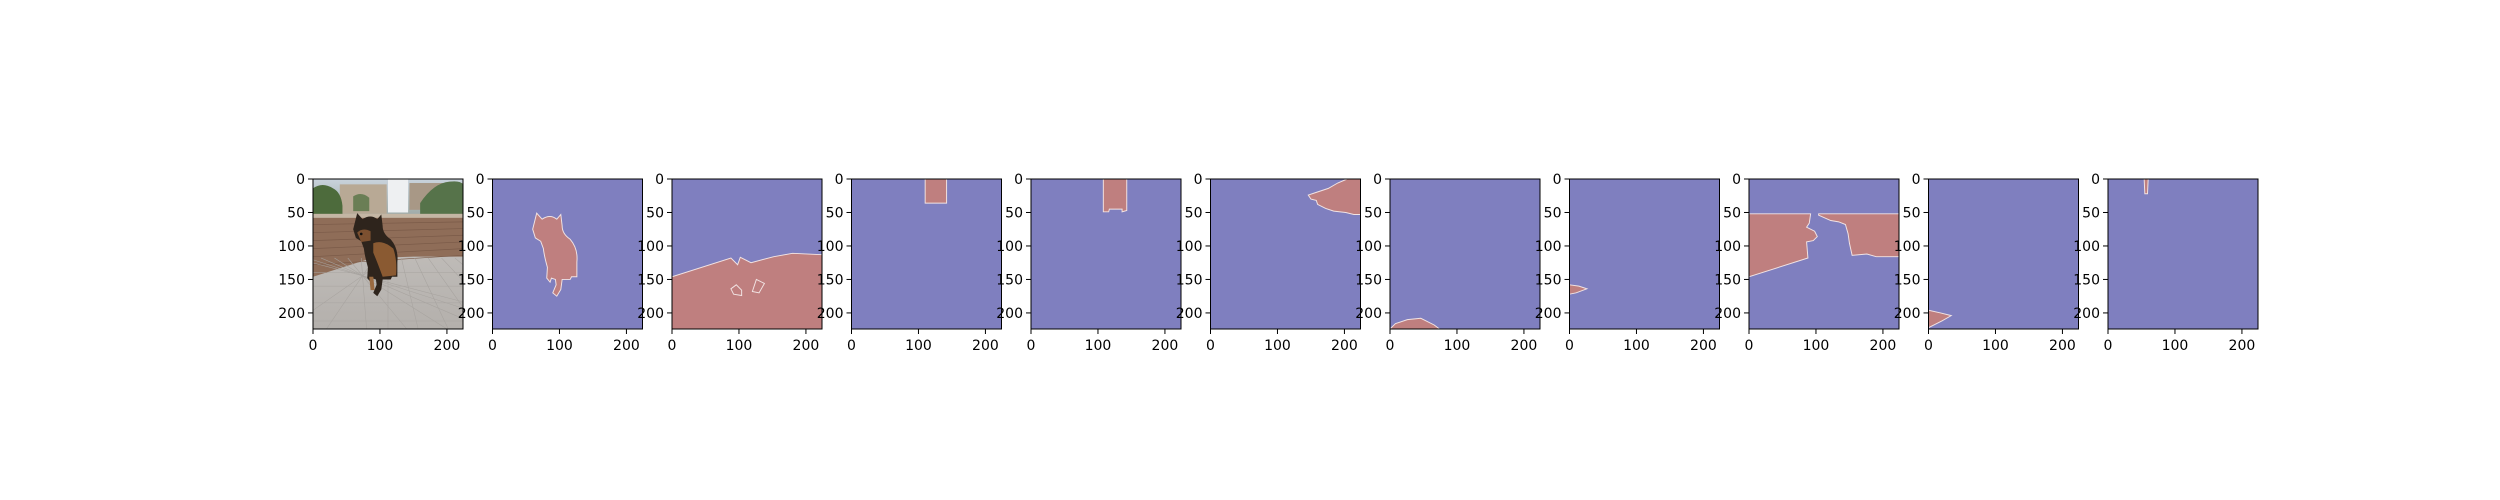  Describe the element at coordinates (1824, 254) in the screenshot. I see `segment-mask-wall` at that location.